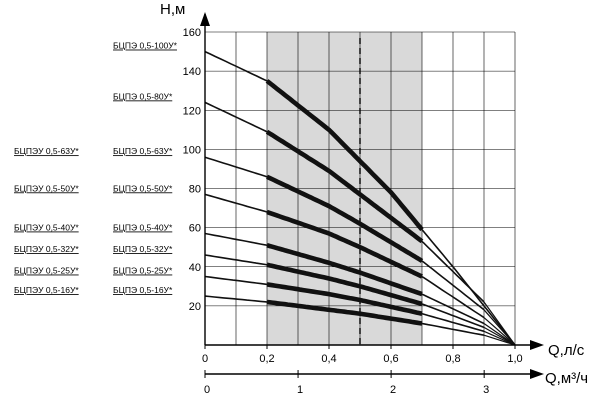 The image size is (600, 410). I want to click on x-tick-label: 0,8, so click(452, 359).